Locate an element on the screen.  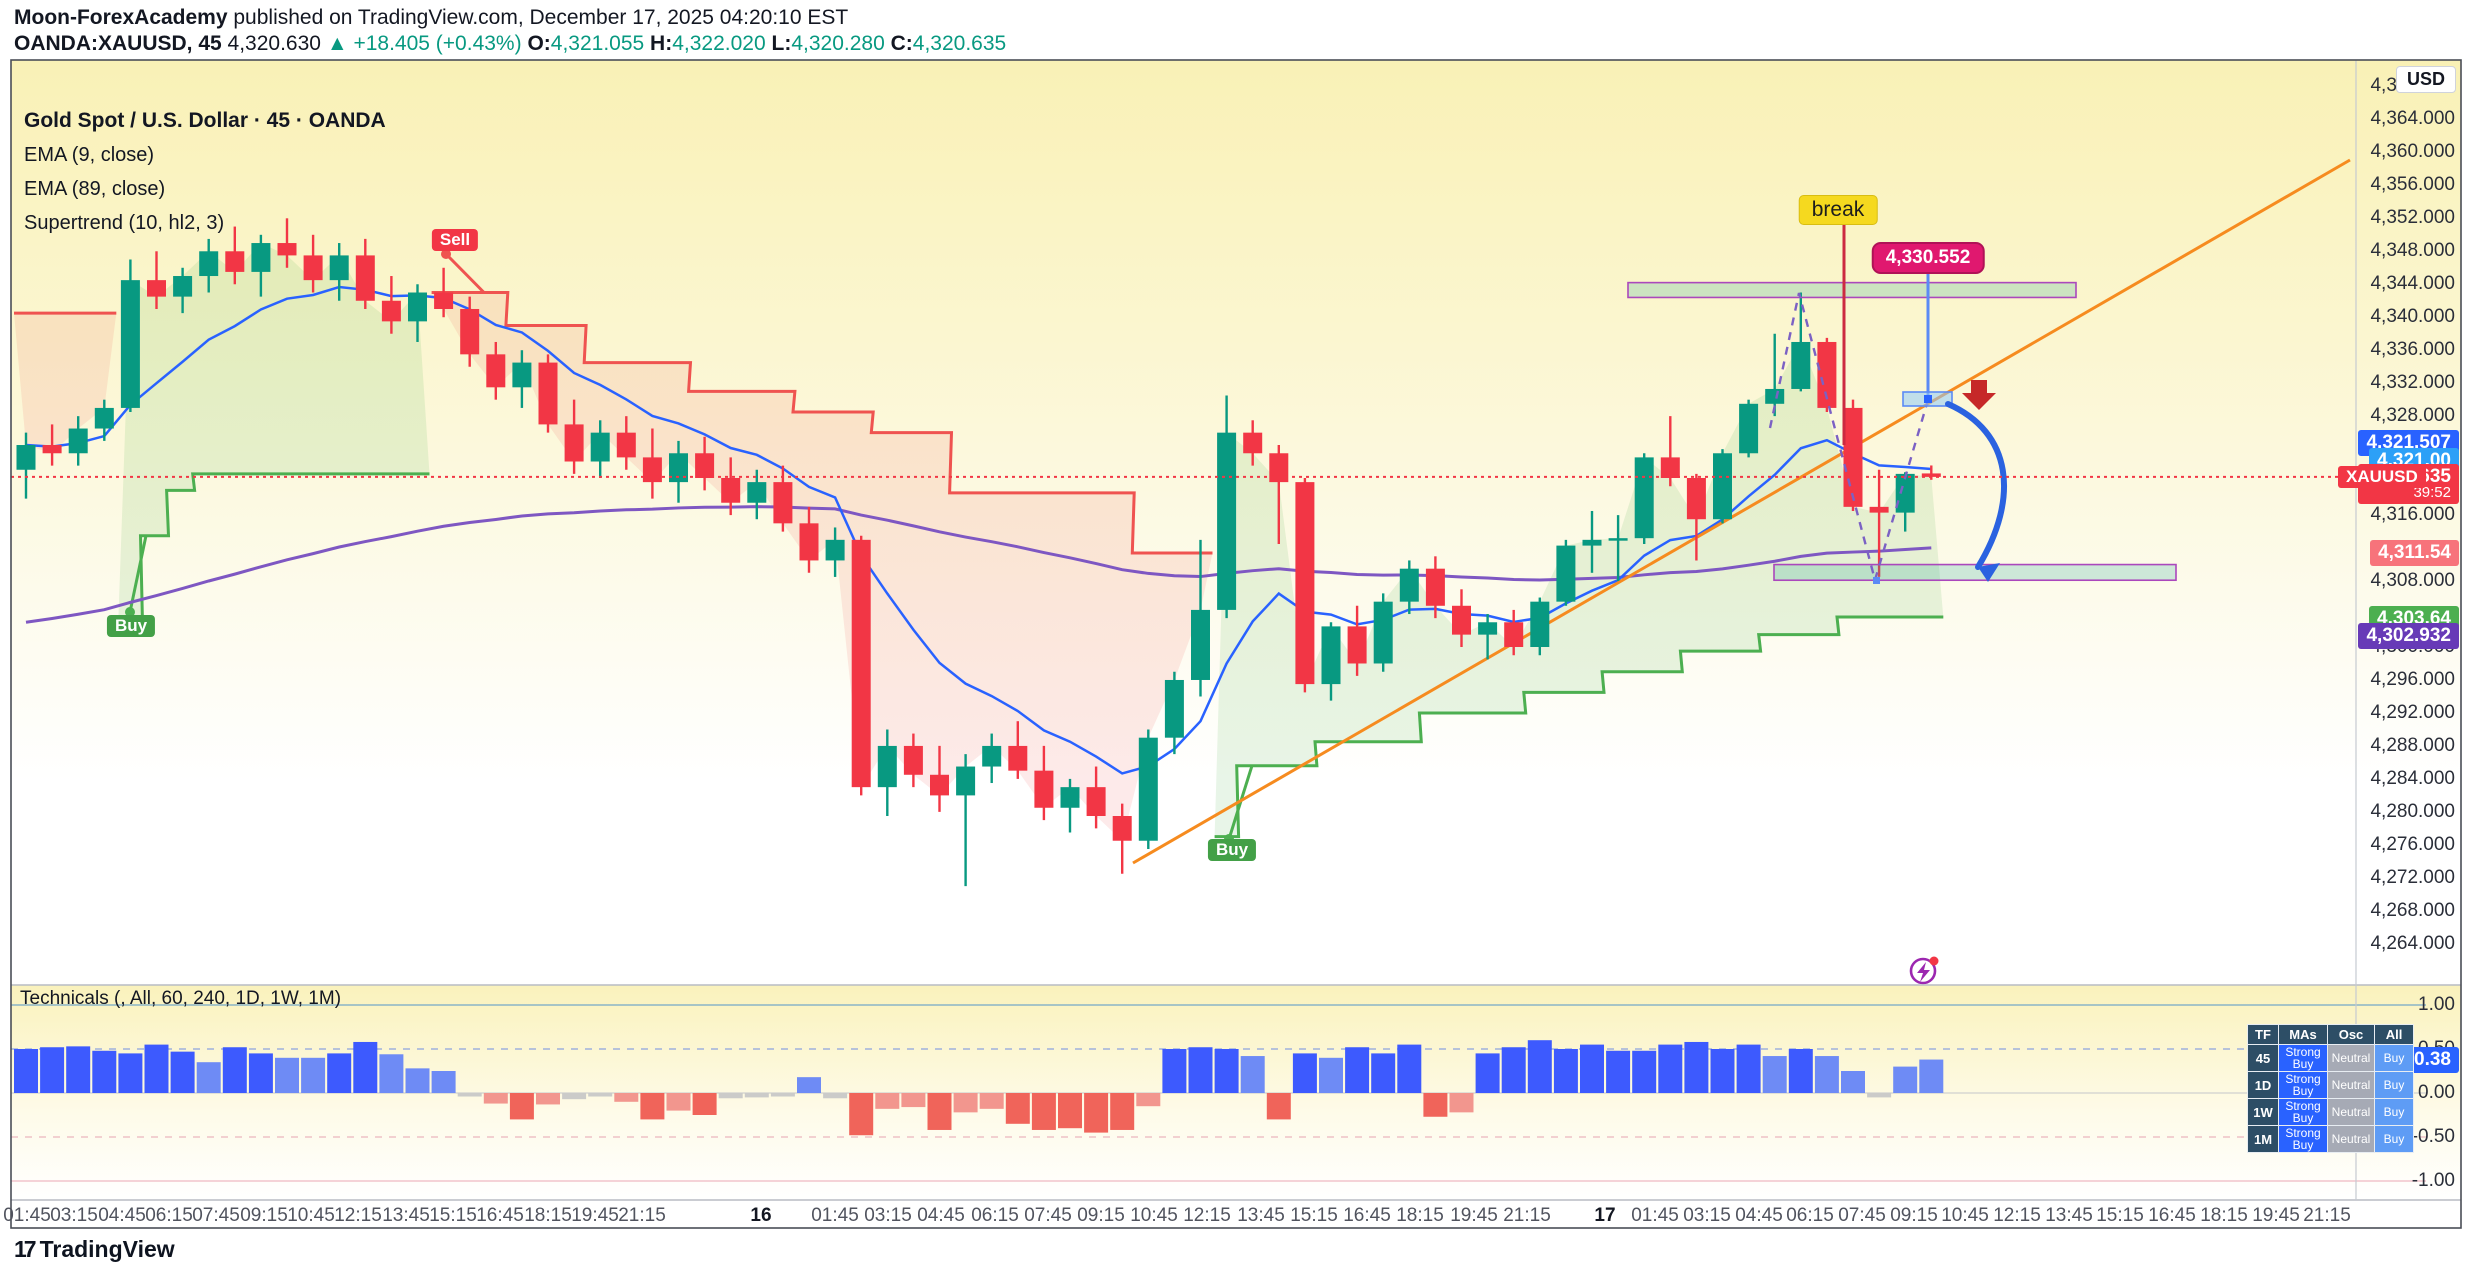
price-tick-label: 4,340.000 is located at coordinates (2412, 317).